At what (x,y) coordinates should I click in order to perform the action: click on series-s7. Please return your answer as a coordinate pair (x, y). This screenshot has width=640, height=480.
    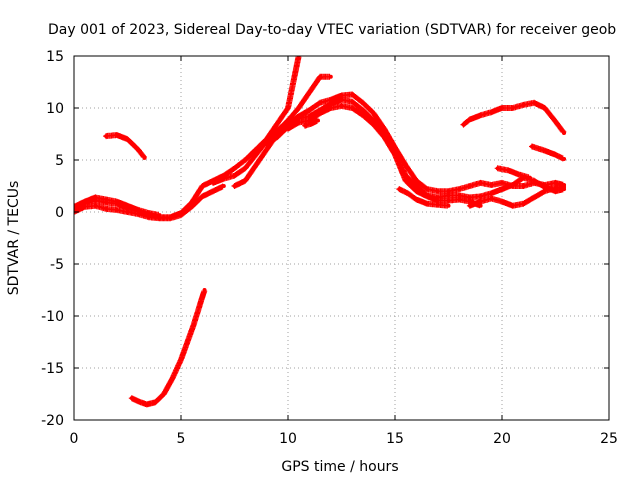
    Looking at the image, I should click on (399, 143).